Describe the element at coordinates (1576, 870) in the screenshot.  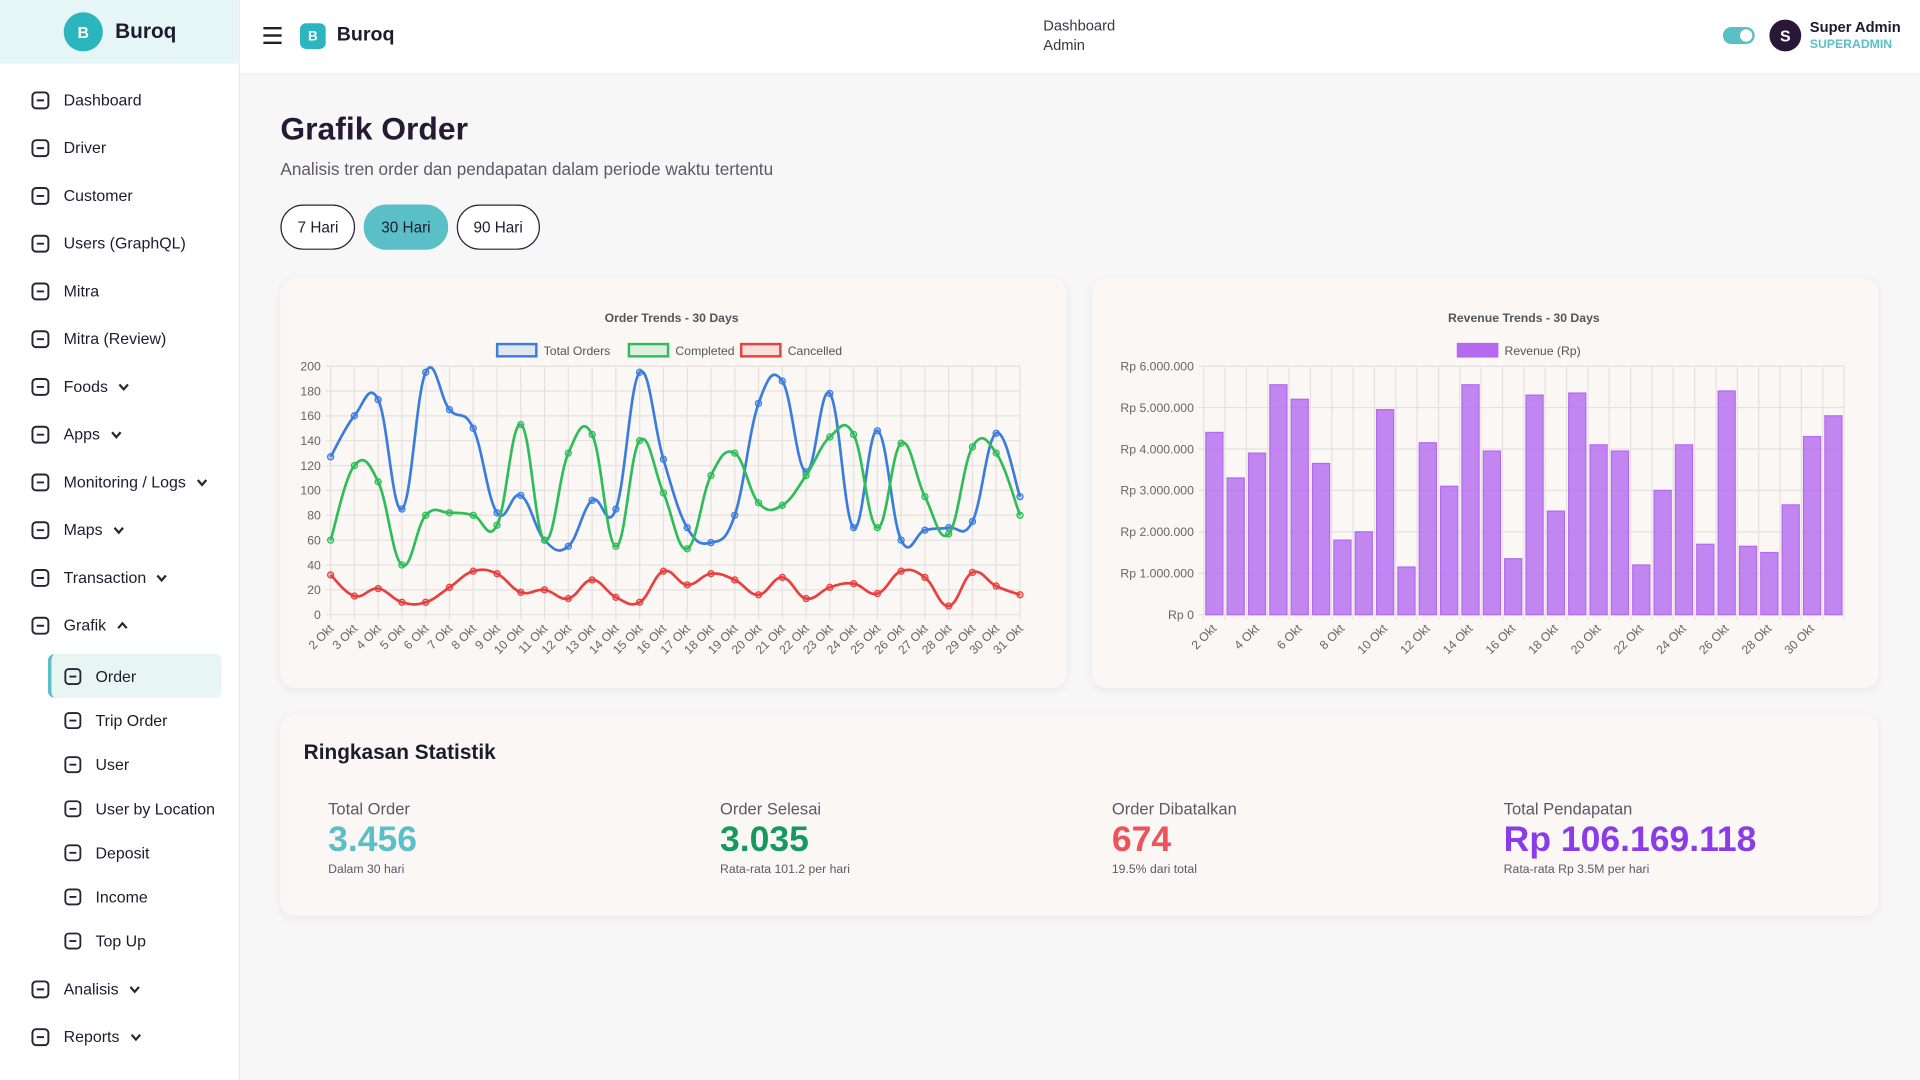
I see `stat-note: Rata-rata Rp 3.5M per hari` at that location.